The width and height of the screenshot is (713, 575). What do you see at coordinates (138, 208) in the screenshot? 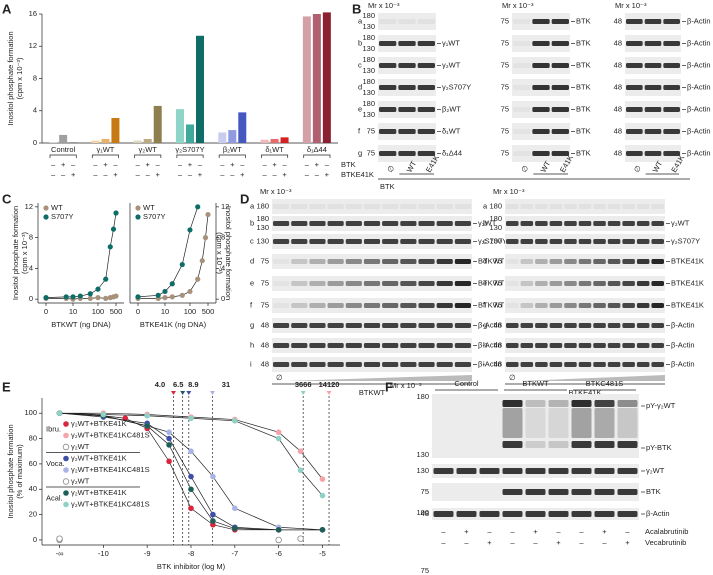
I see `legend-marker` at bounding box center [138, 208].